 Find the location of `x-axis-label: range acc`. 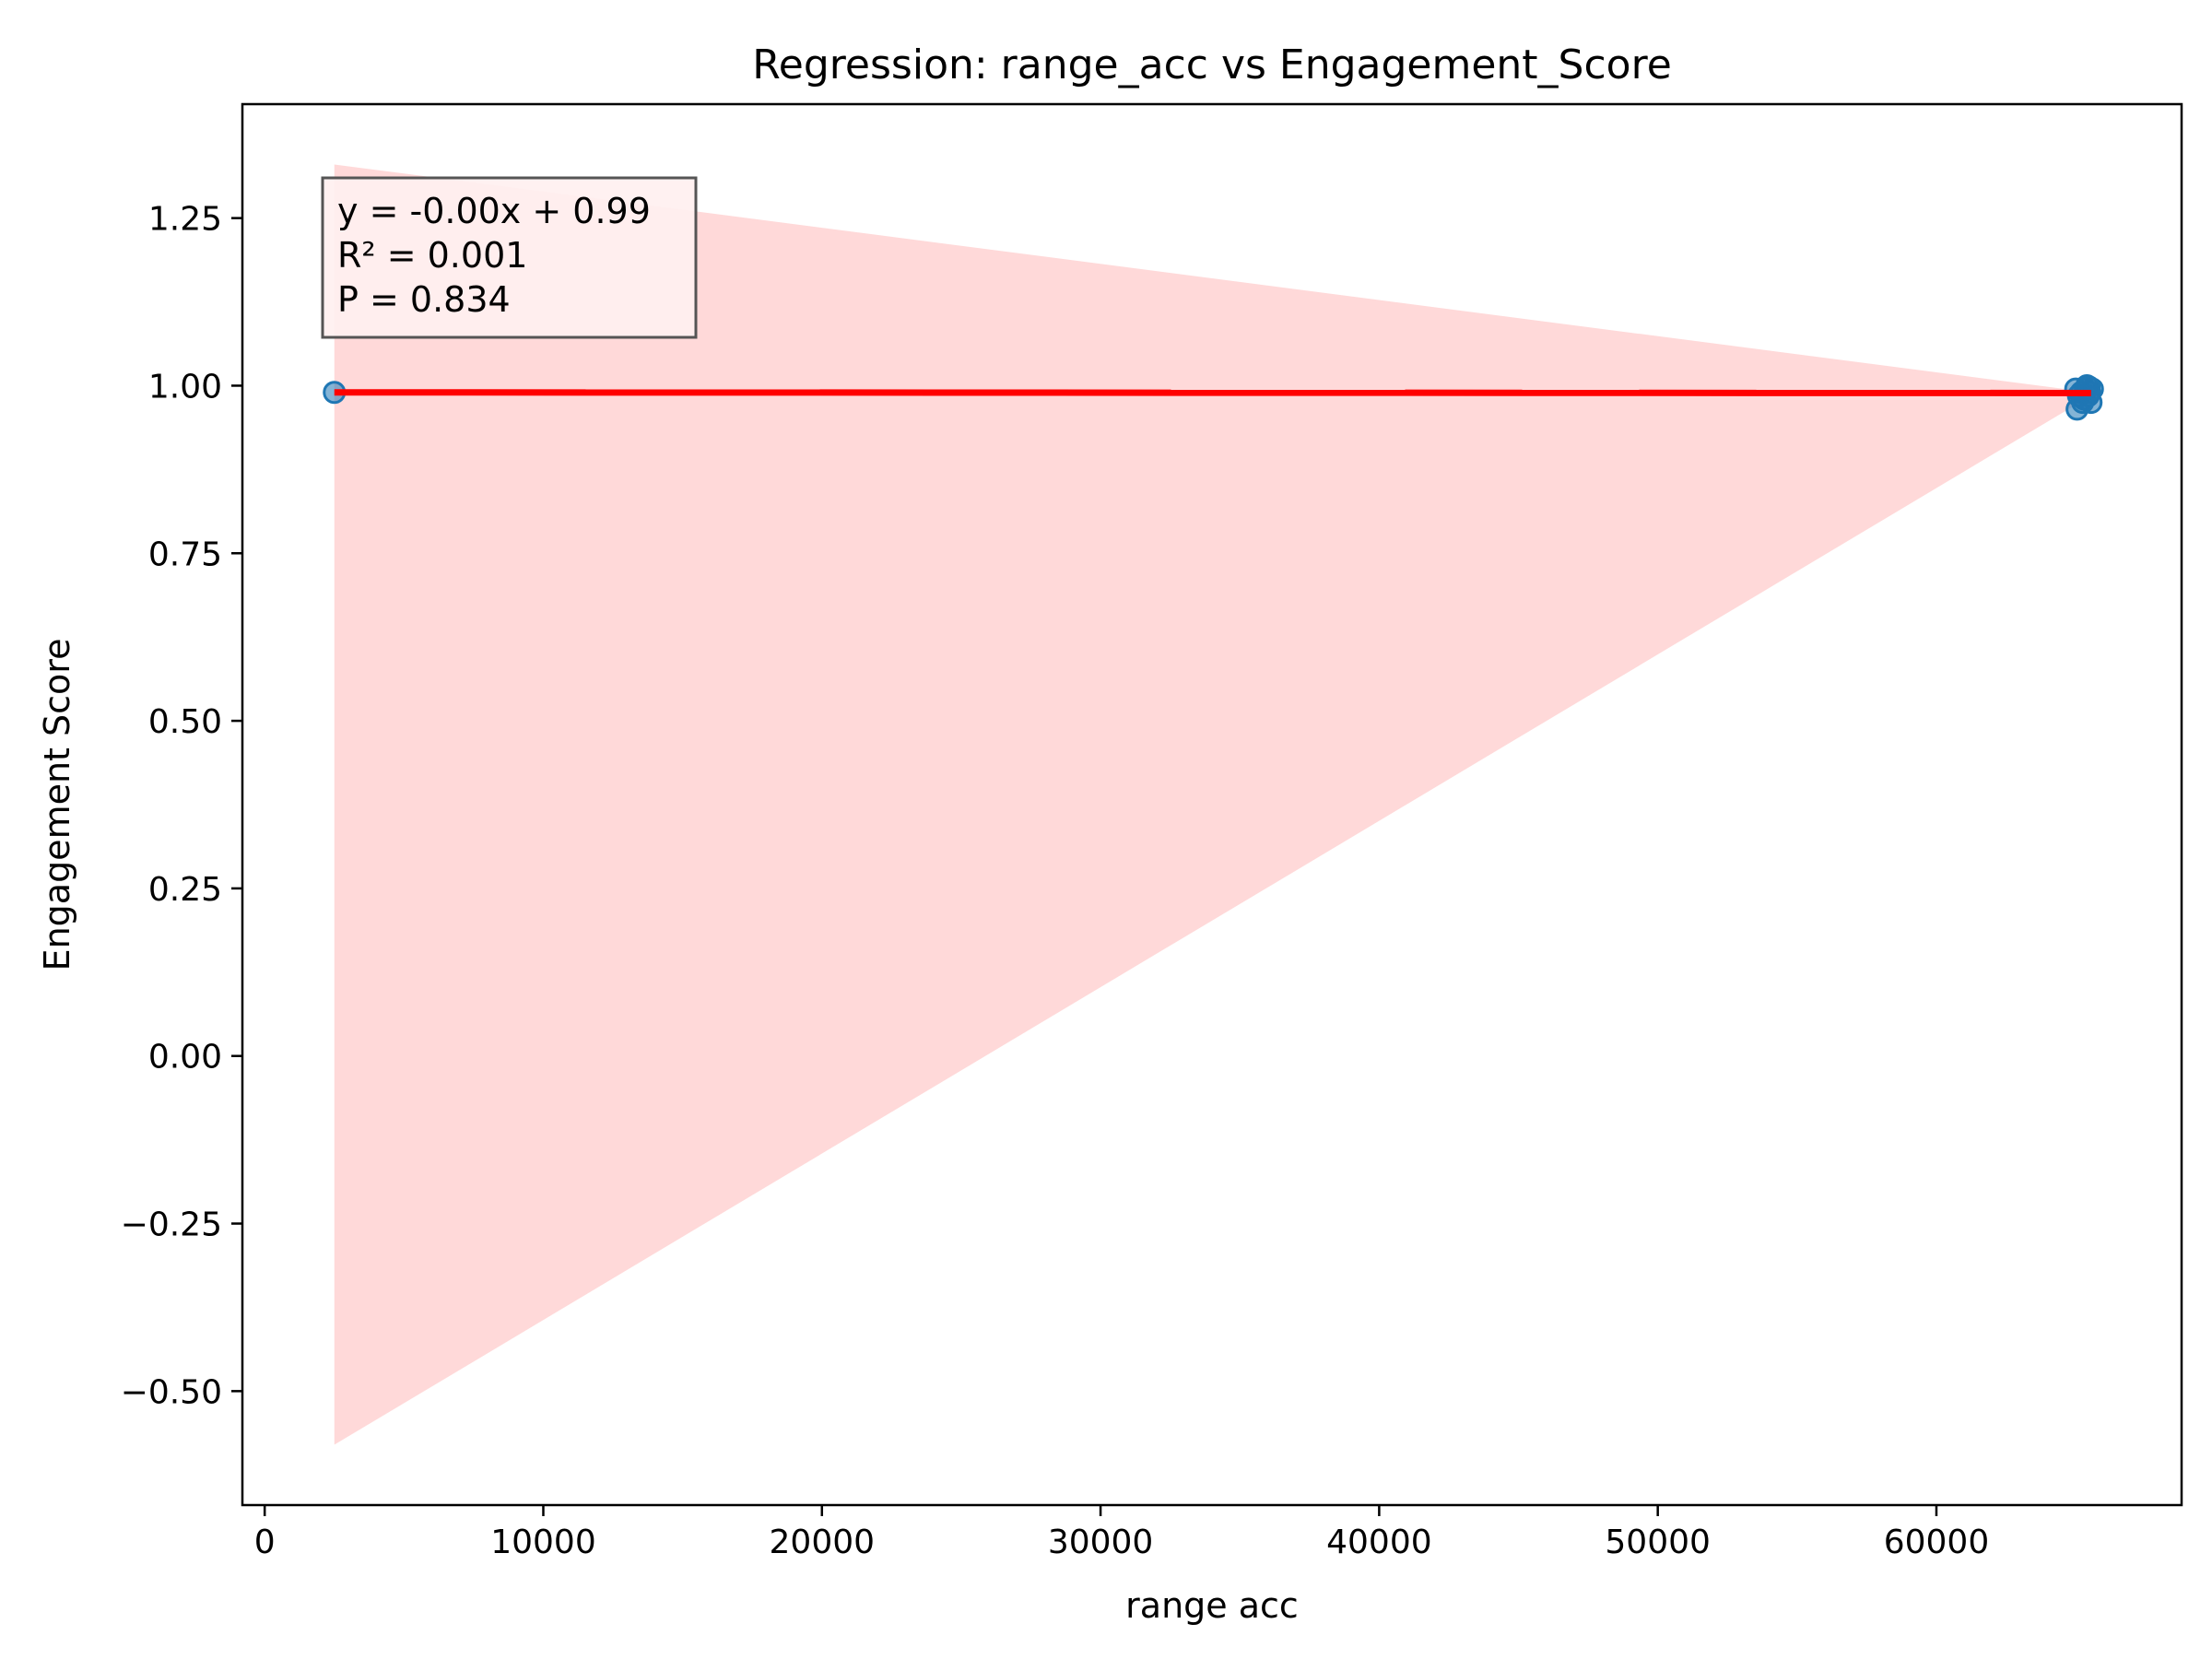

x-axis-label: range acc is located at coordinates (1212, 1605).